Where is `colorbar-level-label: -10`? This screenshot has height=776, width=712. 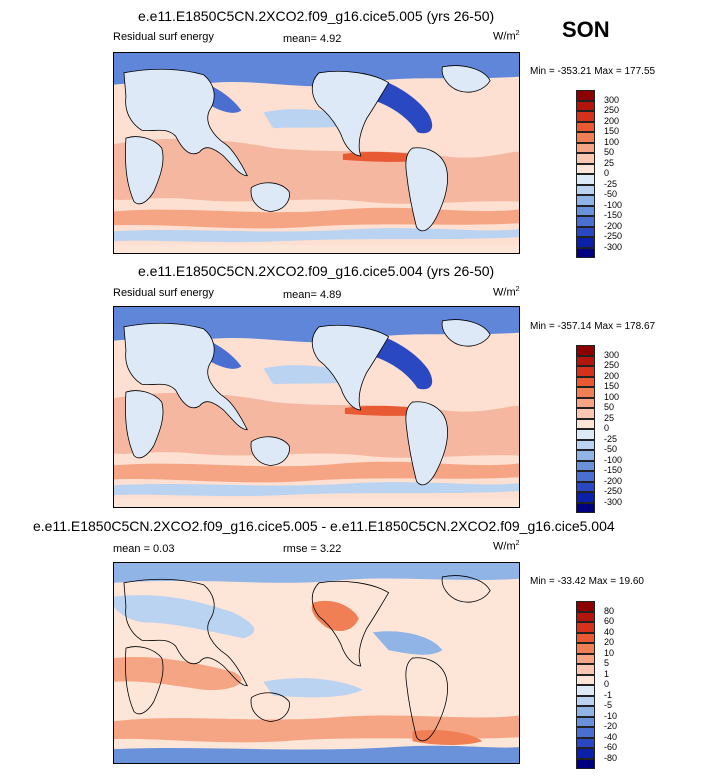 colorbar-level-label: -10 is located at coordinates (611, 715).